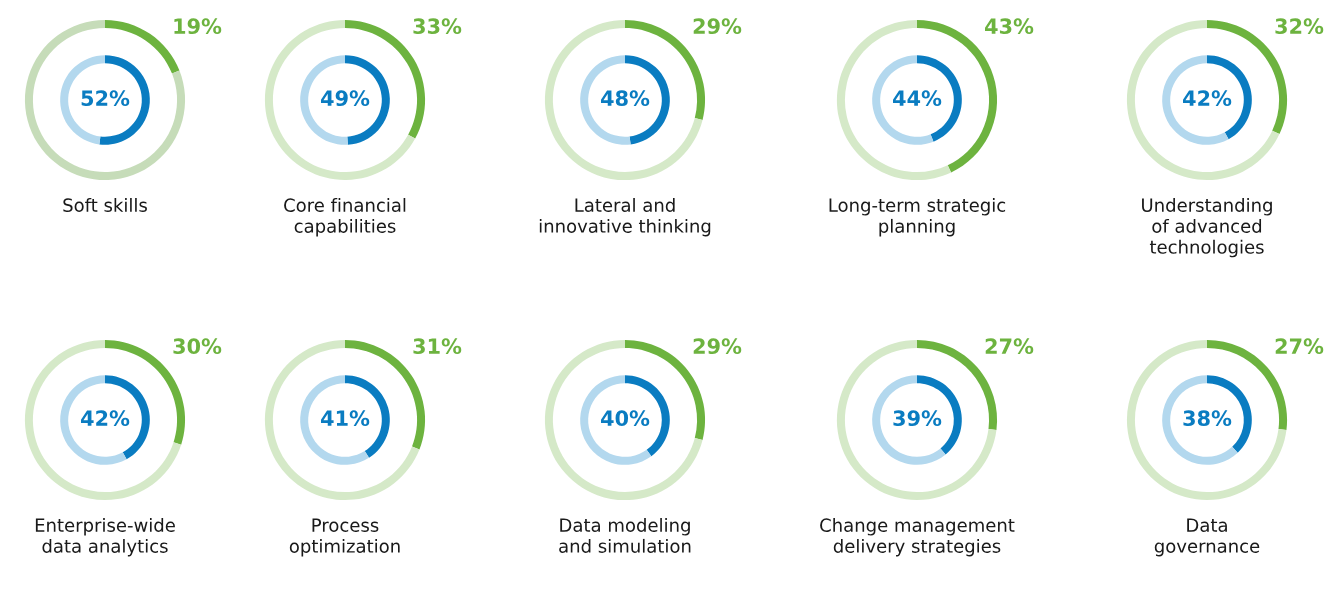 Image resolution: width=1343 pixels, height=591 pixels. Describe the element at coordinates (344, 537) in the screenshot. I see `text: Process optimization` at that location.